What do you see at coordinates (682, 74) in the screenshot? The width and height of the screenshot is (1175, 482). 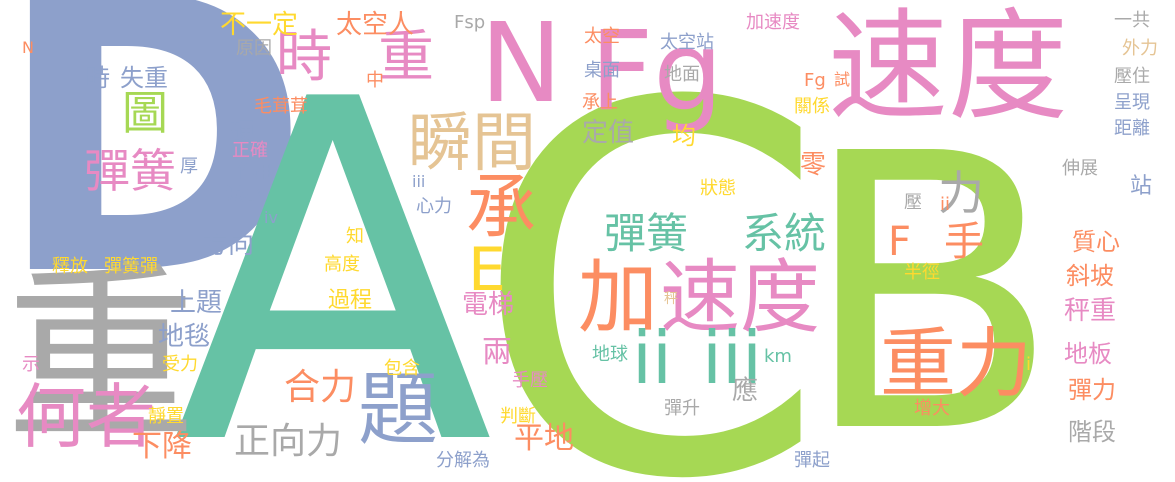 I see `word-cloud-word: 地面` at bounding box center [682, 74].